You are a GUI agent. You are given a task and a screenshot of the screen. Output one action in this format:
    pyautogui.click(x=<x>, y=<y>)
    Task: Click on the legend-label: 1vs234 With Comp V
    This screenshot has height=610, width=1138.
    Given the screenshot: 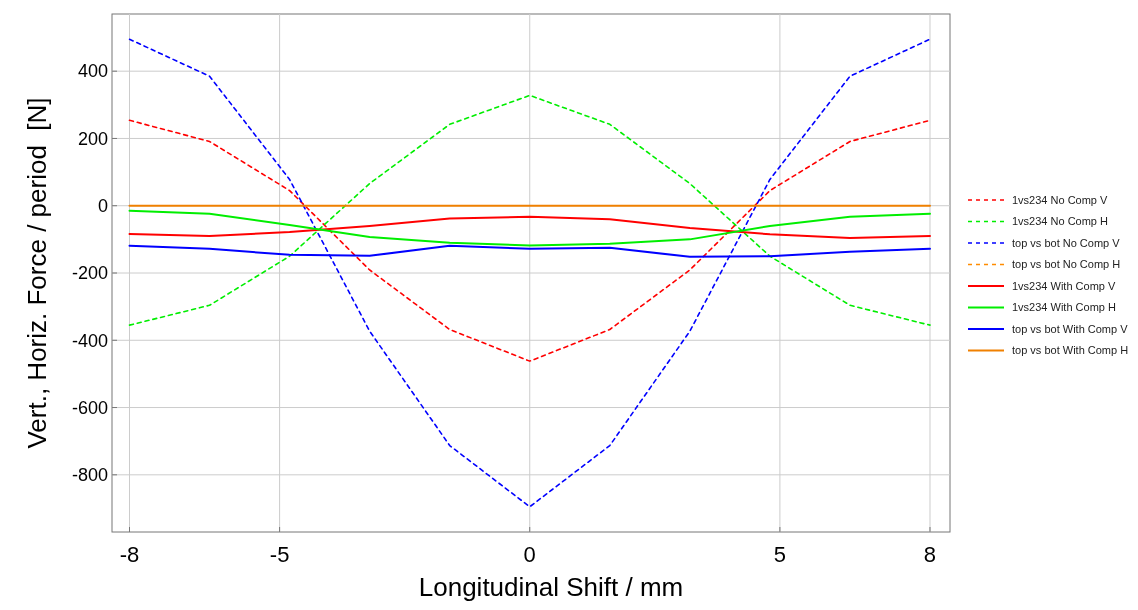 What is the action you would take?
    pyautogui.click(x=1064, y=285)
    